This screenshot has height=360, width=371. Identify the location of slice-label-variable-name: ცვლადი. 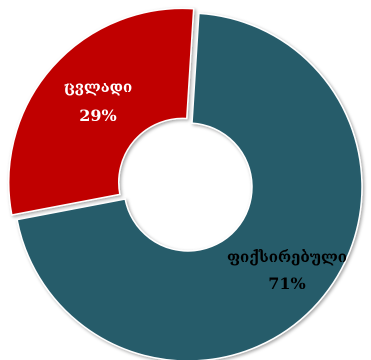
(98, 87).